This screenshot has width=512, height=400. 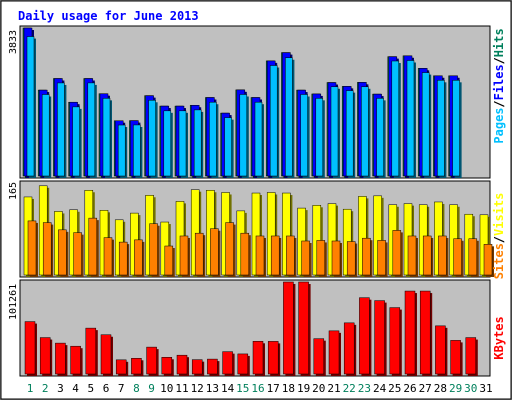 What do you see at coordinates (425, 388) in the screenshot?
I see `xtick-label-27: 27` at bounding box center [425, 388].